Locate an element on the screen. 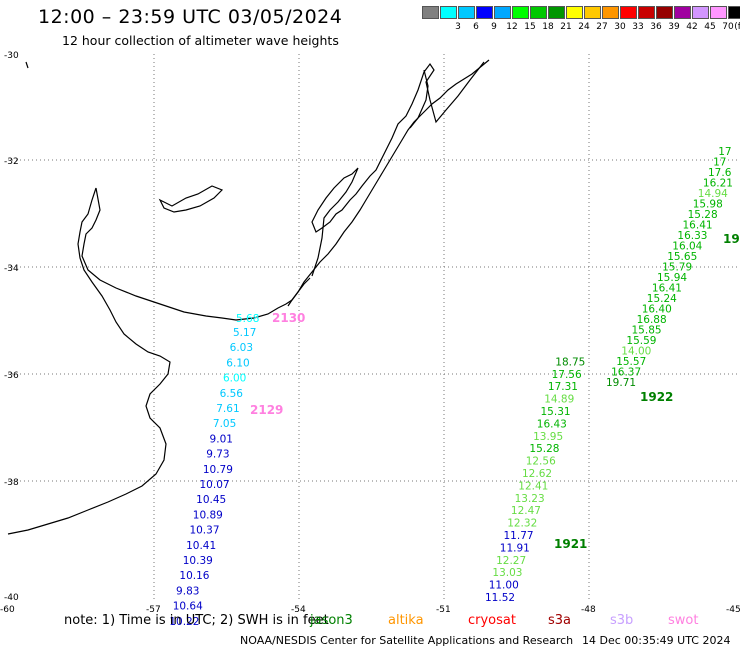  color-legend is located at coordinates (581, 12).